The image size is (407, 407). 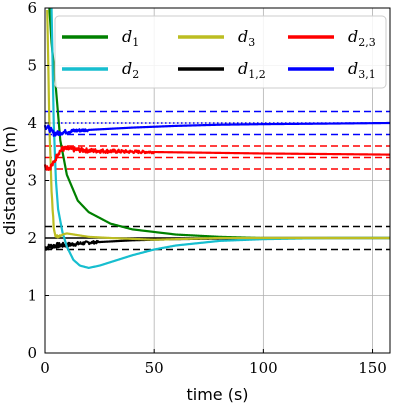 What do you see at coordinates (32, 181) in the screenshot?
I see `y-tick-label: 3` at bounding box center [32, 181].